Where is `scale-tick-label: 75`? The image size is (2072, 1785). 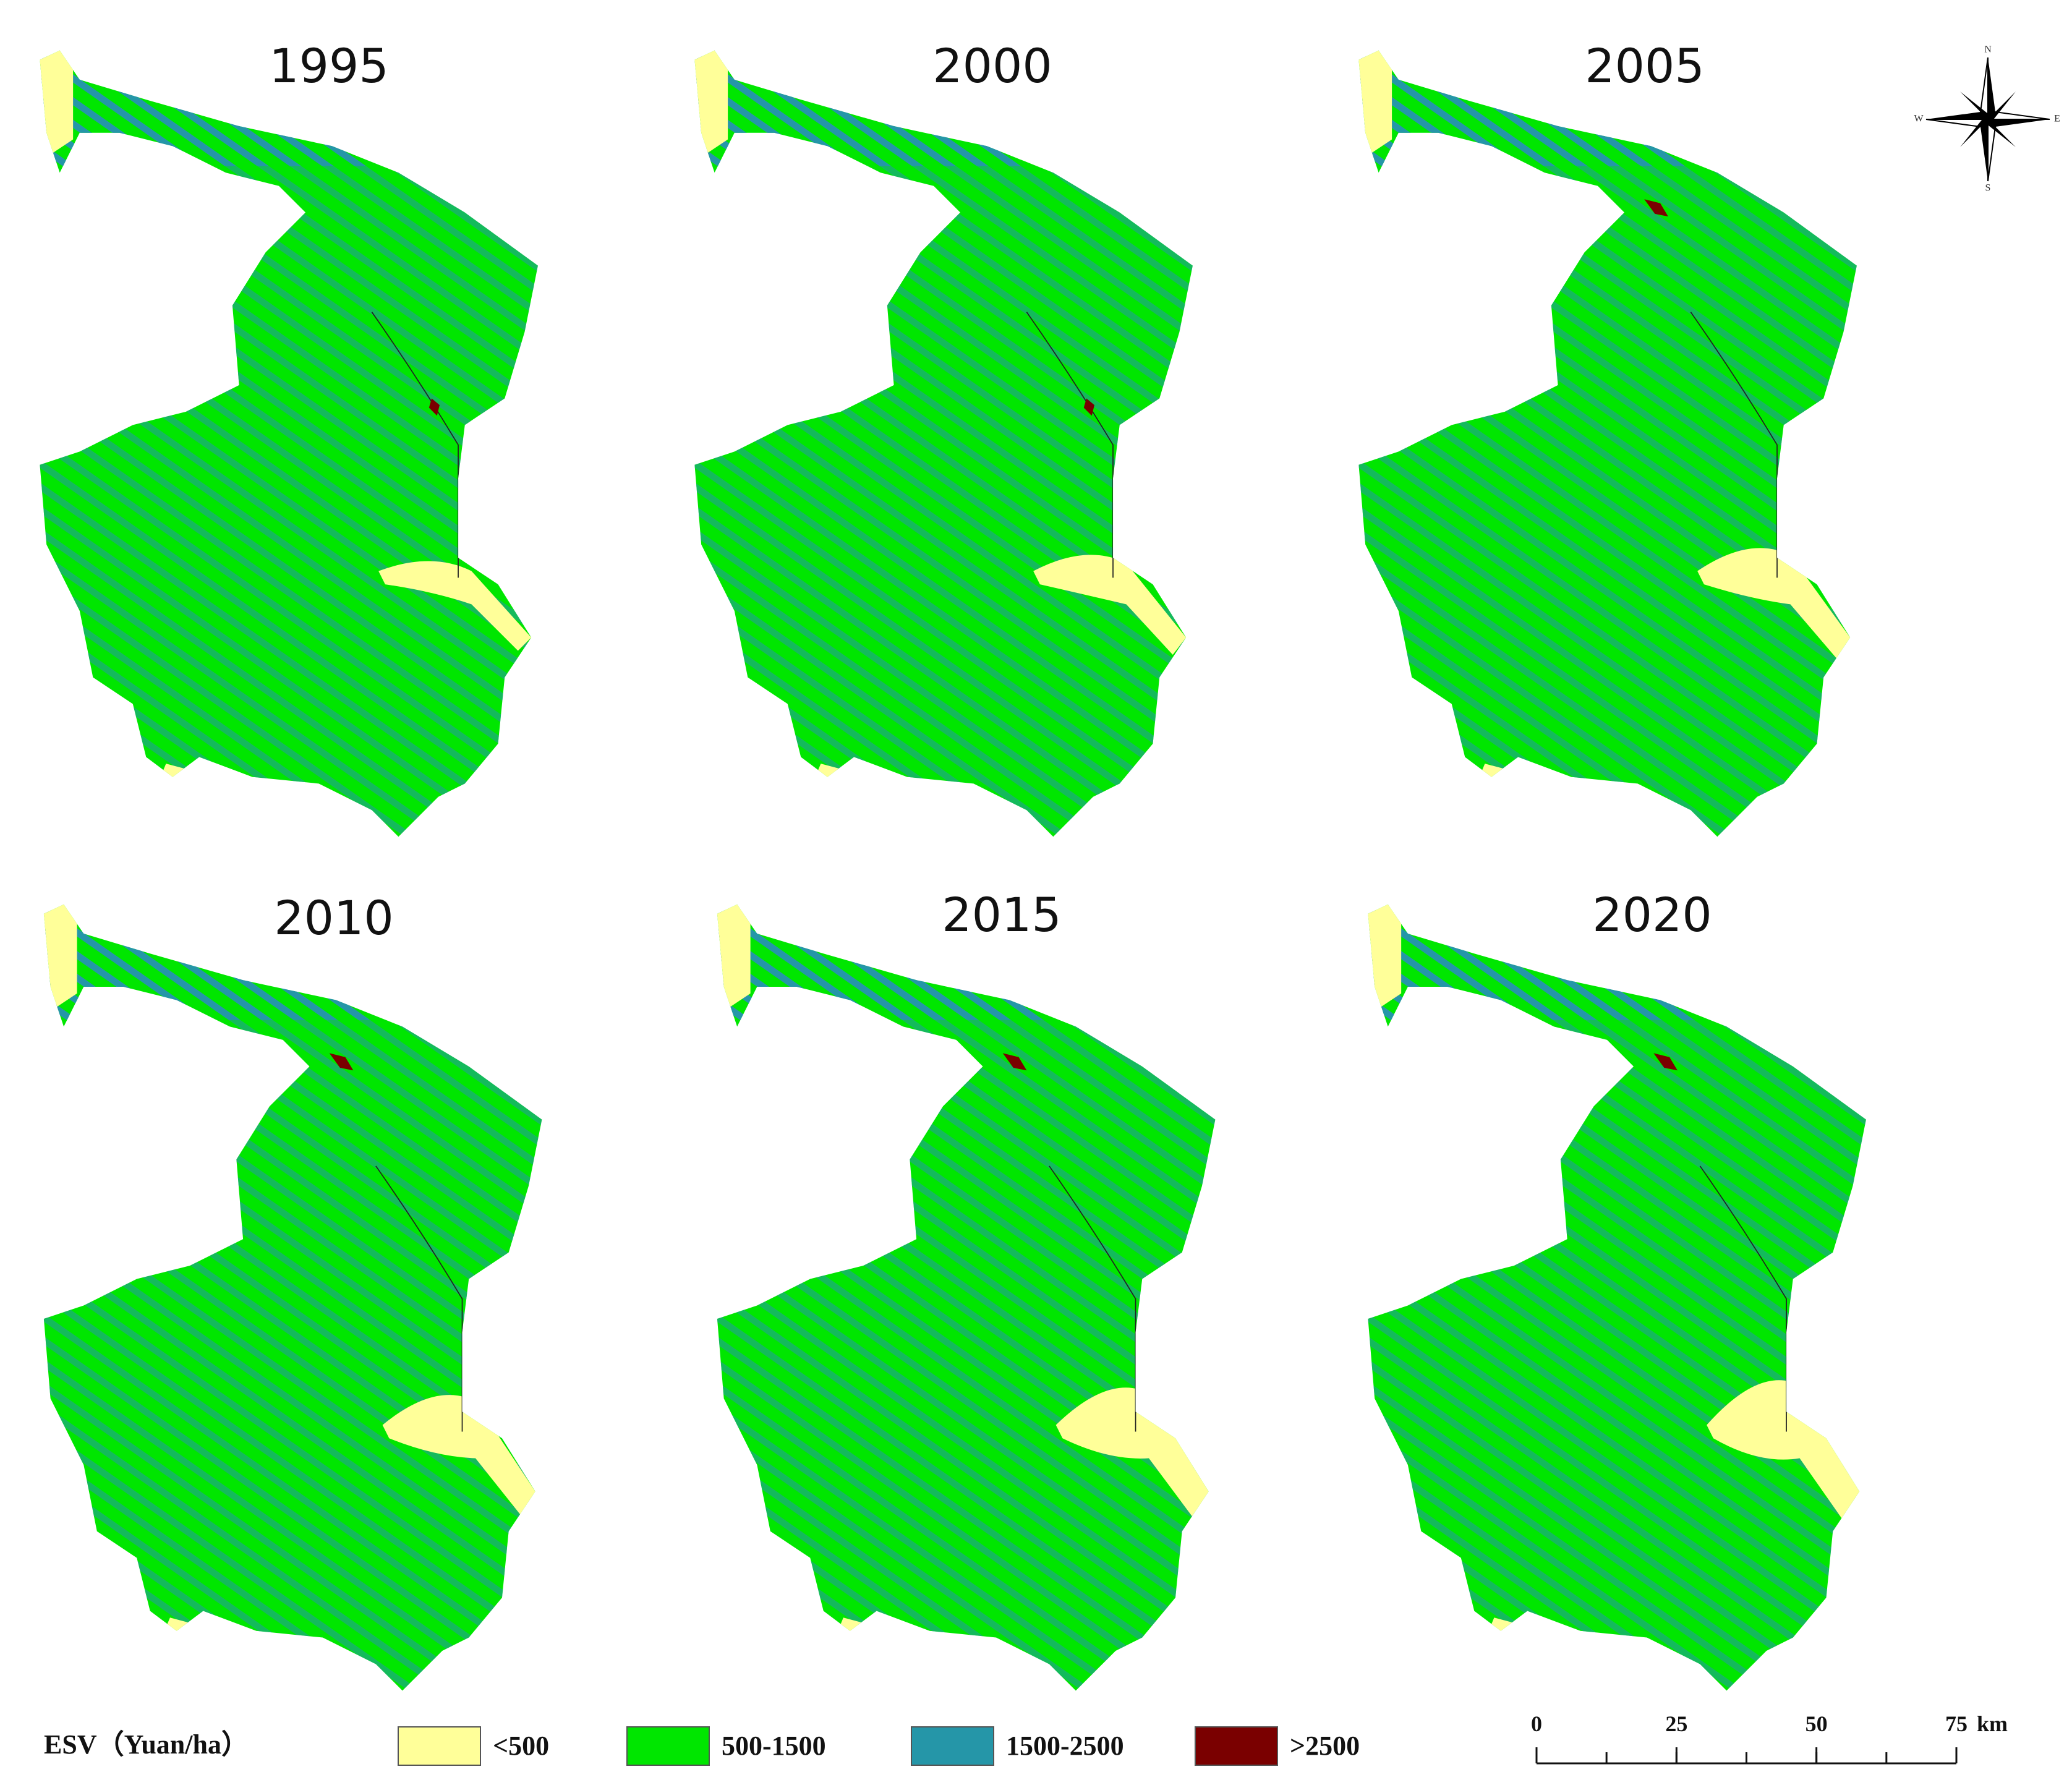 scale-tick-label: 75 is located at coordinates (1957, 1724).